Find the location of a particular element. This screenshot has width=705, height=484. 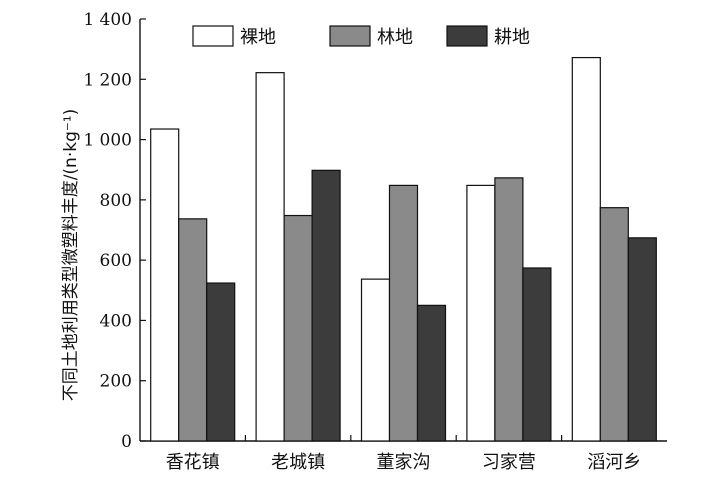

y-tick-label: 0 is located at coordinates (126, 442).